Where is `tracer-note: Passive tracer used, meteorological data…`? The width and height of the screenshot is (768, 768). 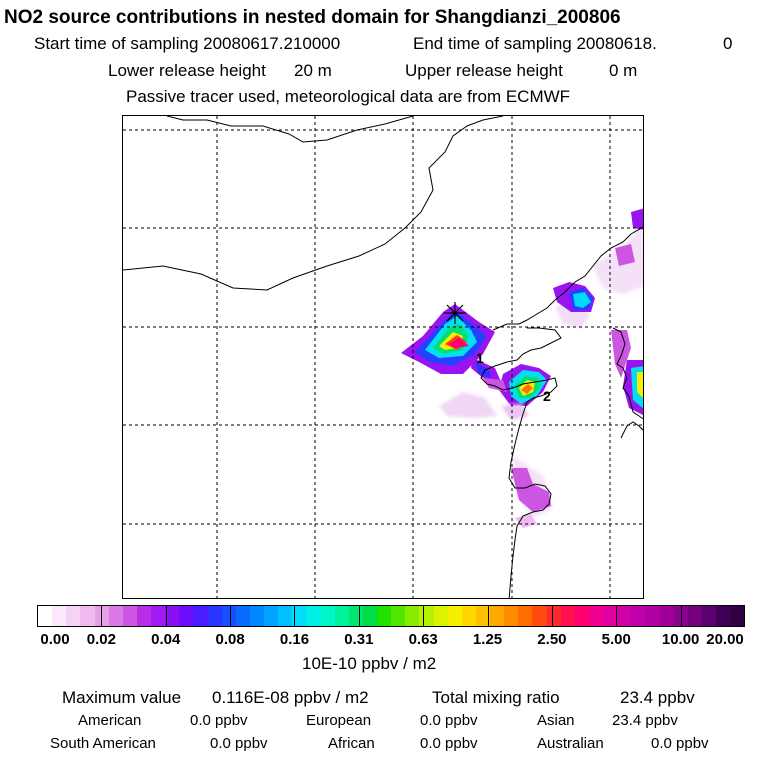
tracer-note: Passive tracer used, meteorological data… is located at coordinates (348, 96).